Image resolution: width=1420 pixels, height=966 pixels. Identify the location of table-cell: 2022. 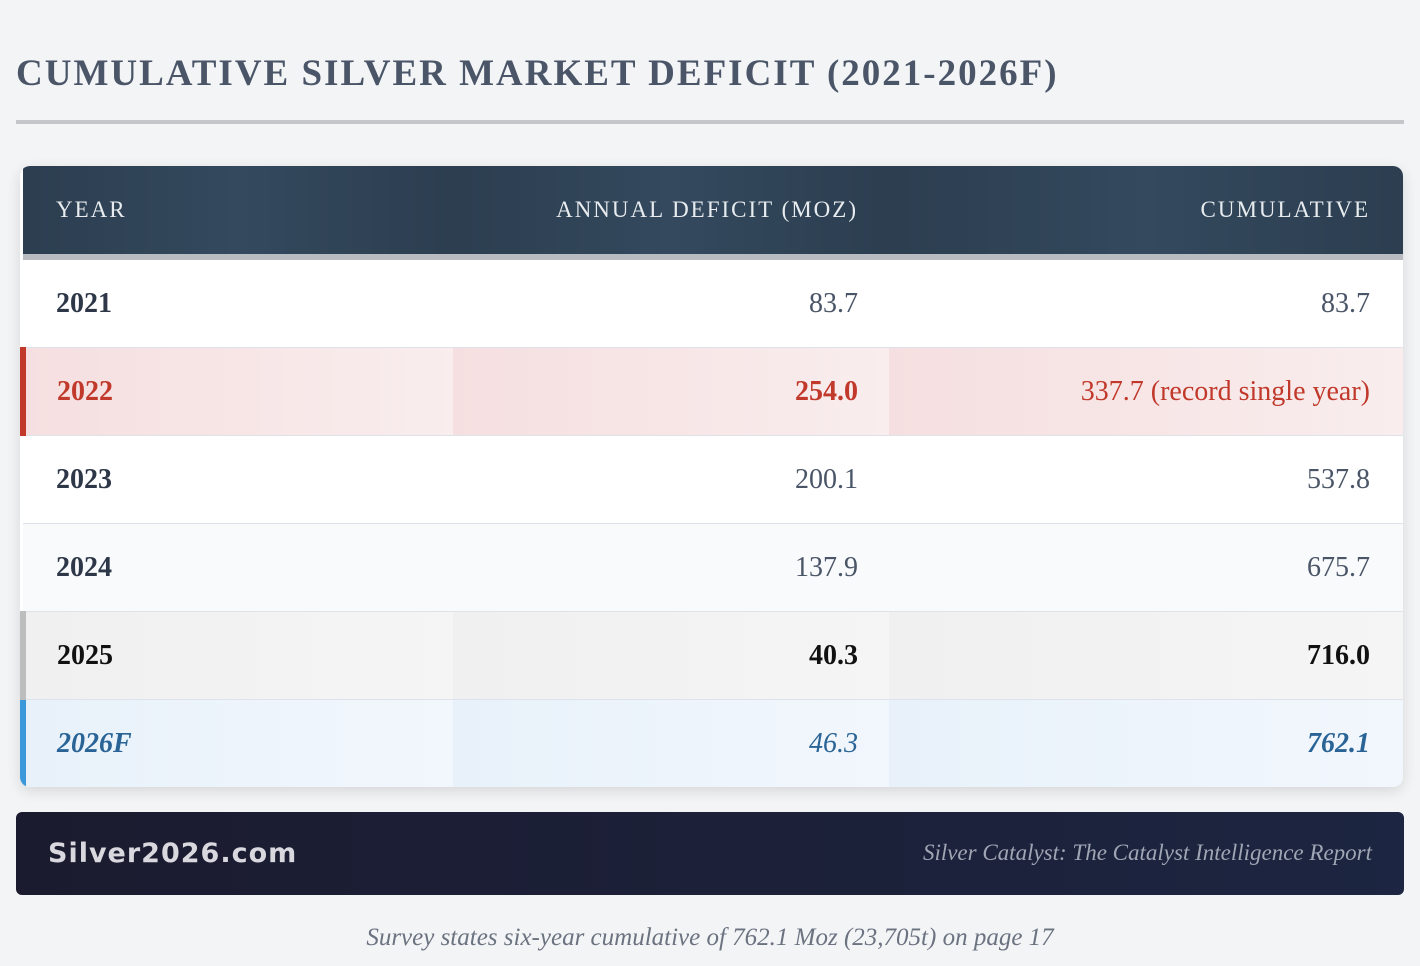
(236, 391).